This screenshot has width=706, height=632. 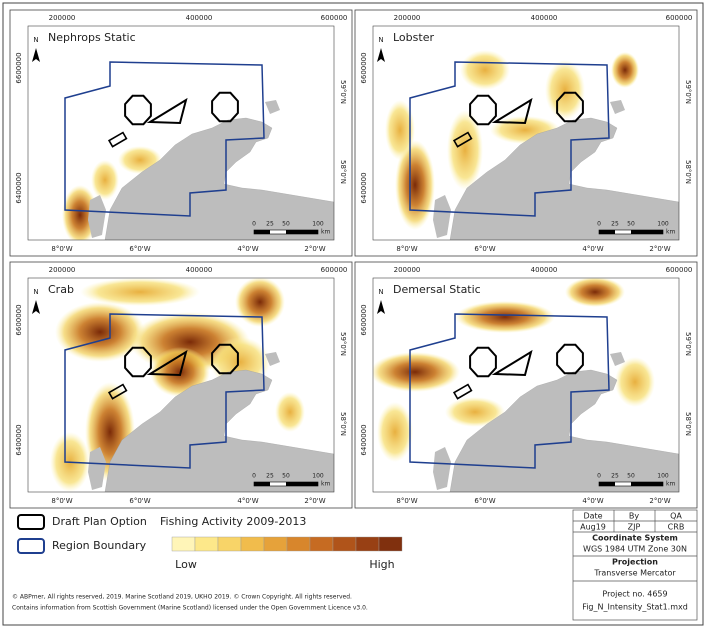 What do you see at coordinates (592, 516) in the screenshot?
I see `table-header: Date` at bounding box center [592, 516].